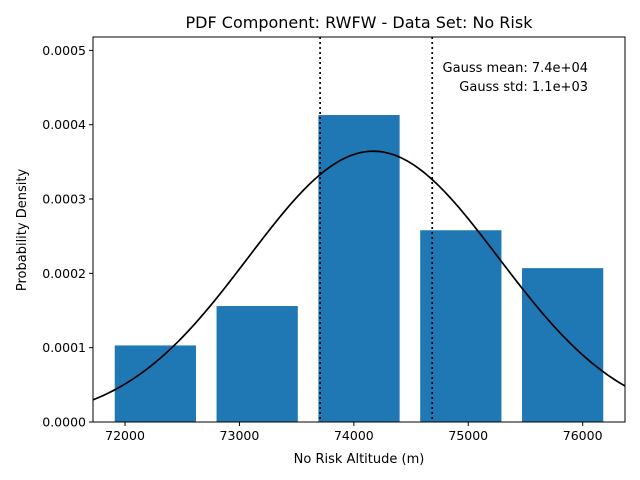 This screenshot has height=480, width=640. What do you see at coordinates (64, 199) in the screenshot?
I see `y-tick-label: 0.0003` at bounding box center [64, 199].